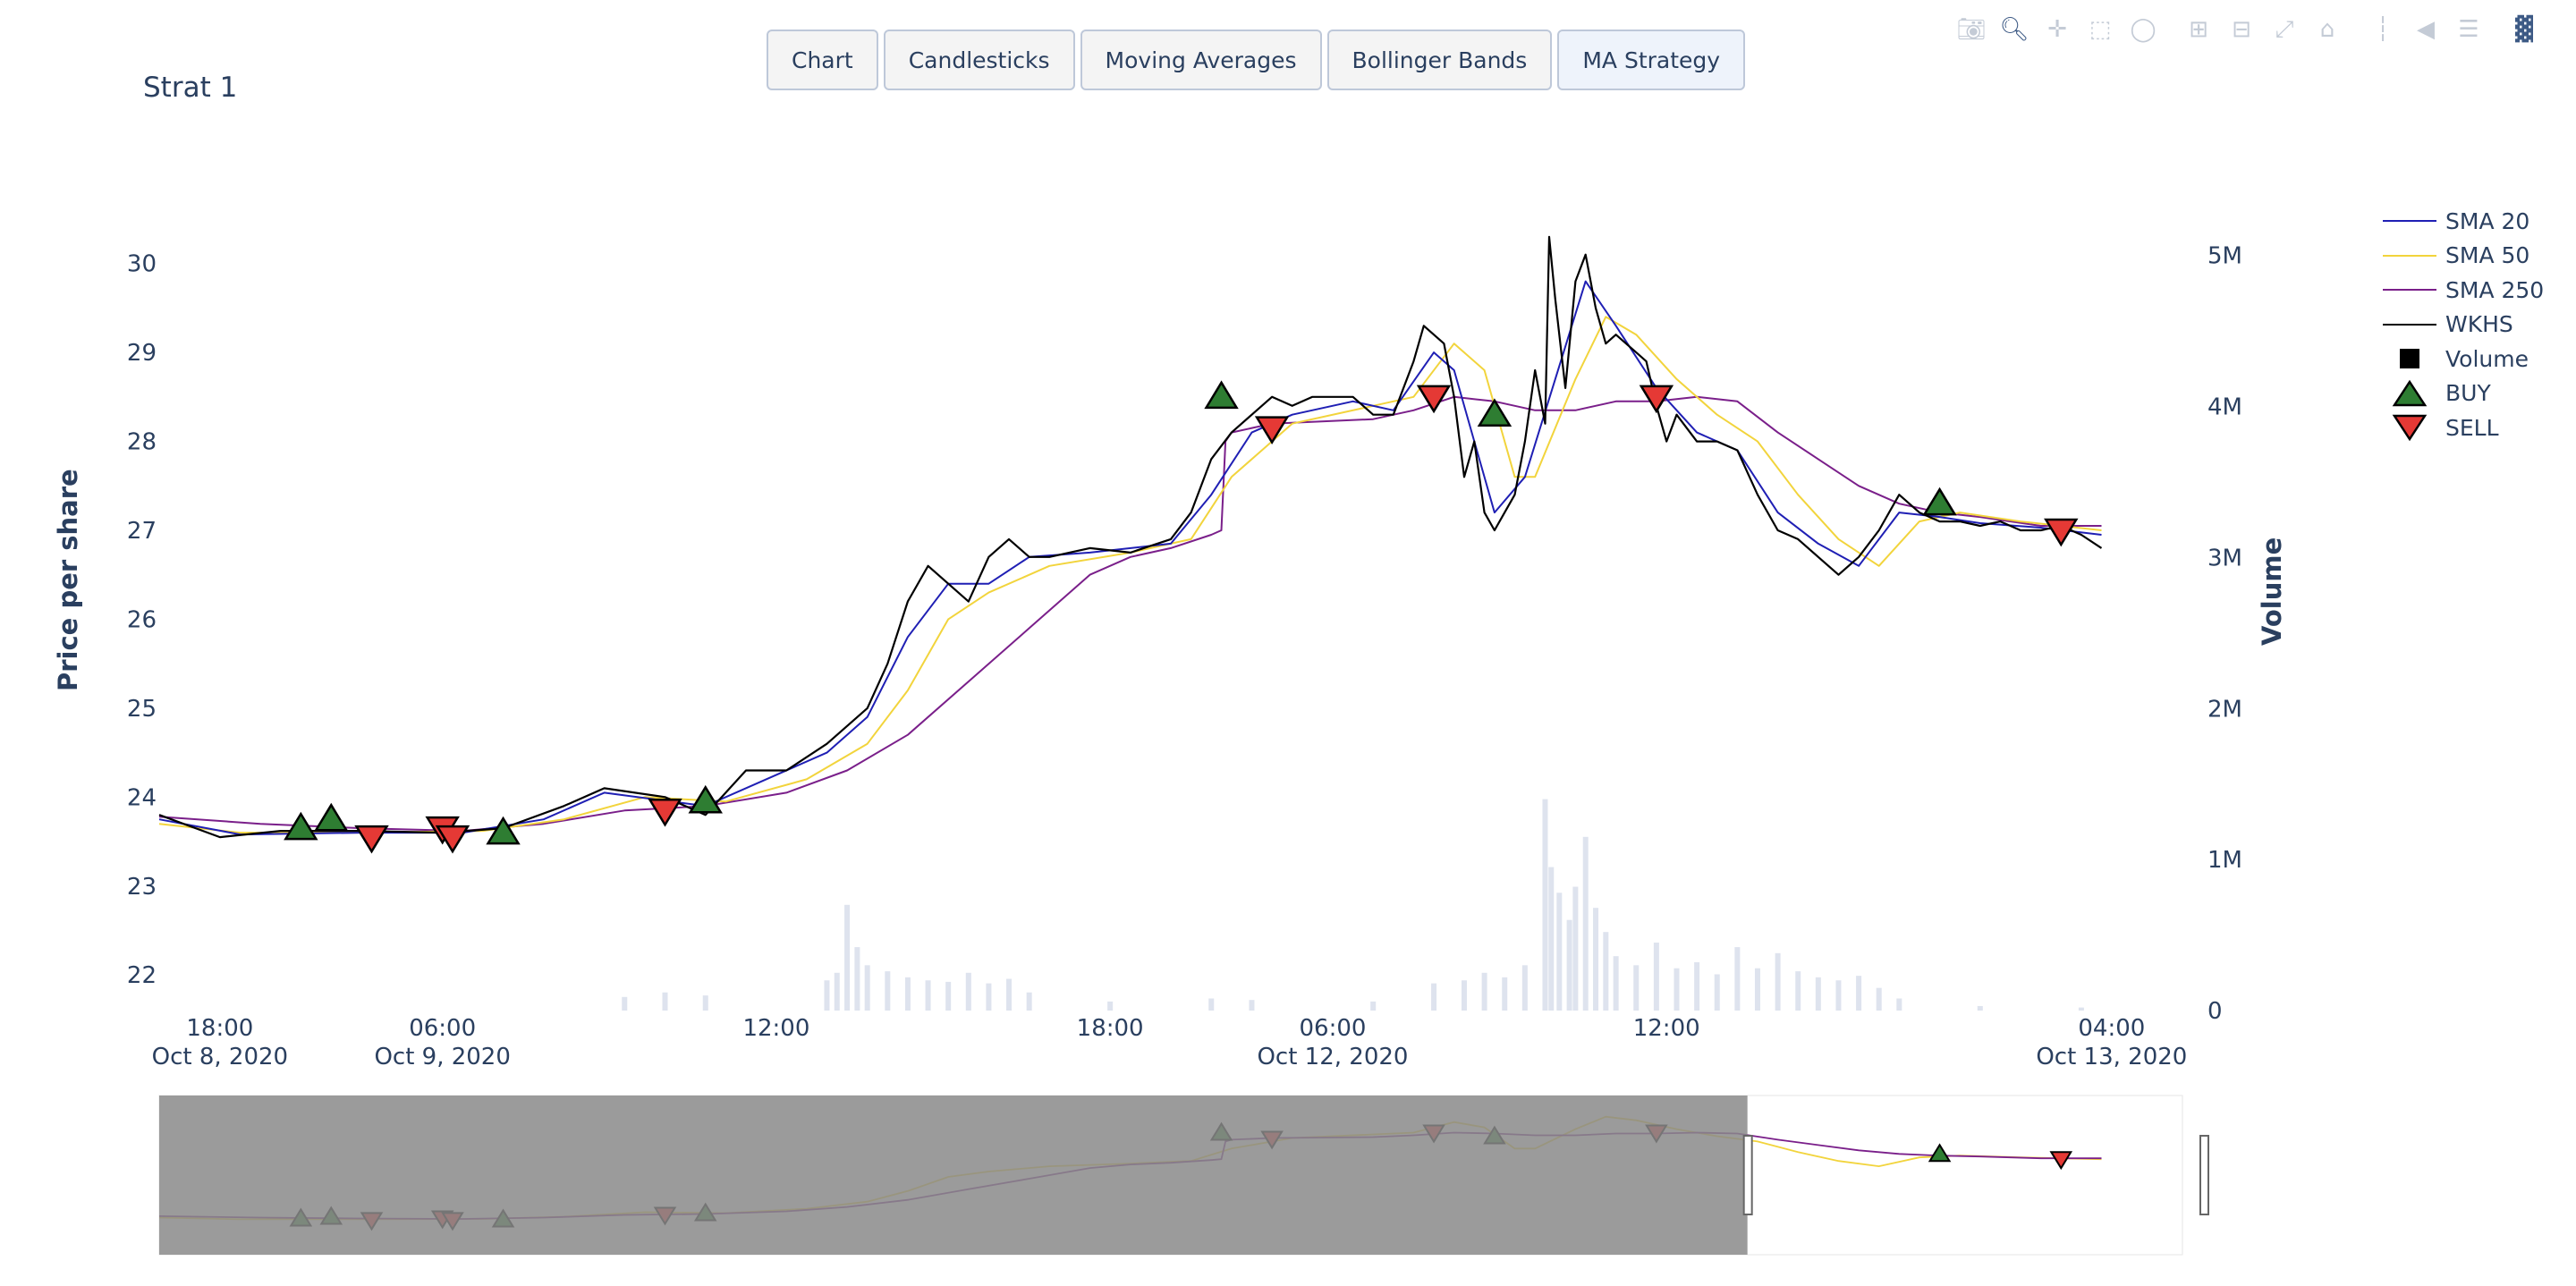 The width and height of the screenshot is (2576, 1286). What do you see at coordinates (220, 1057) in the screenshot?
I see `x-tick-date: Oct 8, 2020` at bounding box center [220, 1057].